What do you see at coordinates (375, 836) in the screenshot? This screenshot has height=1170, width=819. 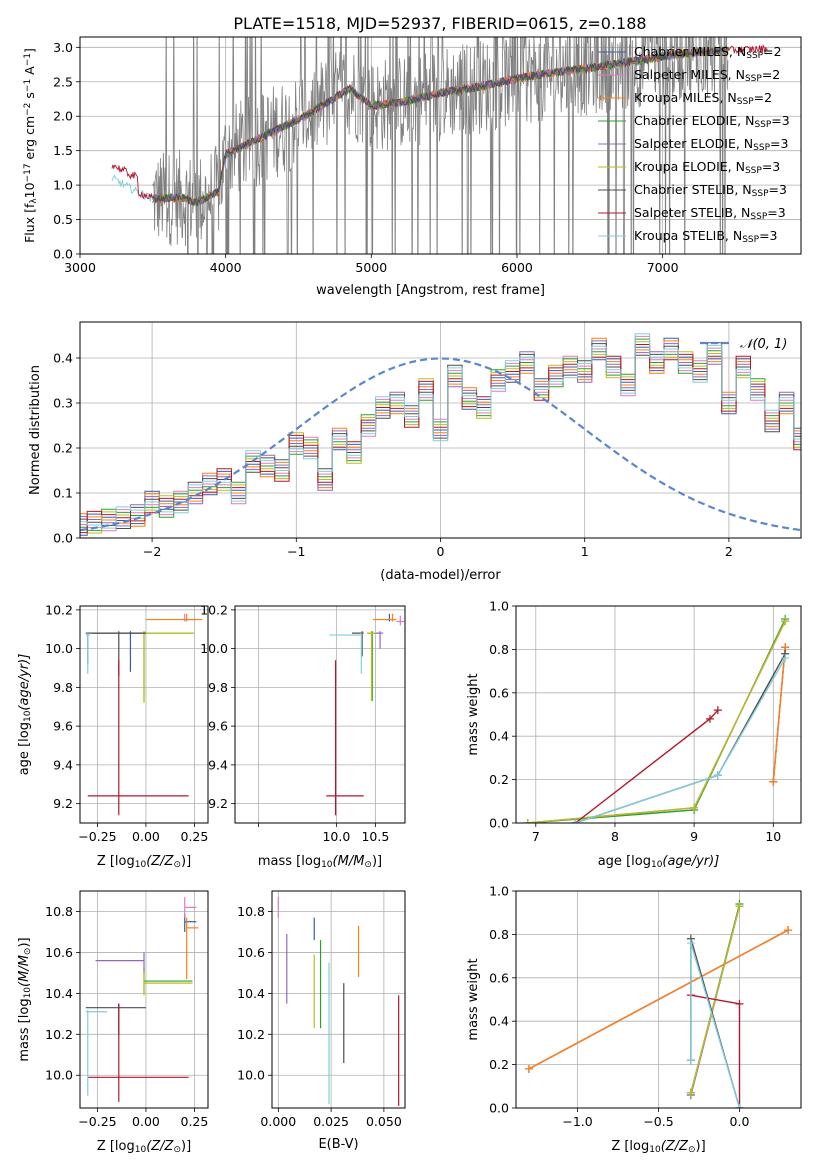 I see `tick-label-x: 10.5` at bounding box center [375, 836].